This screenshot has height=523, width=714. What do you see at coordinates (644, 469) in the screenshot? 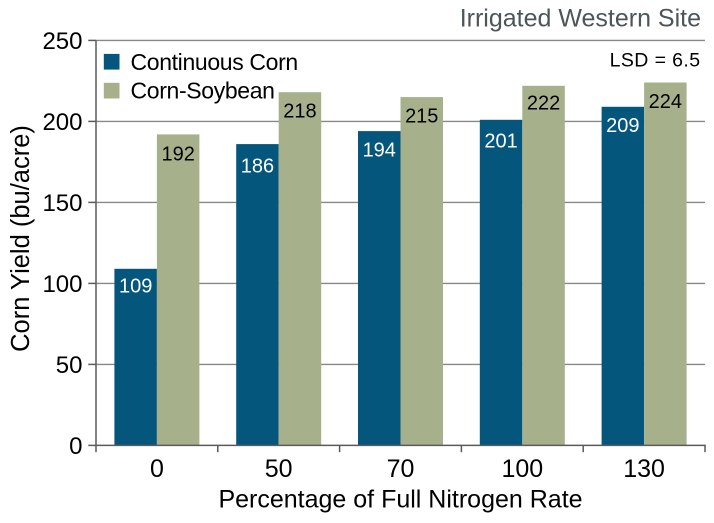
I see `svg-text: 130` at bounding box center [644, 469].